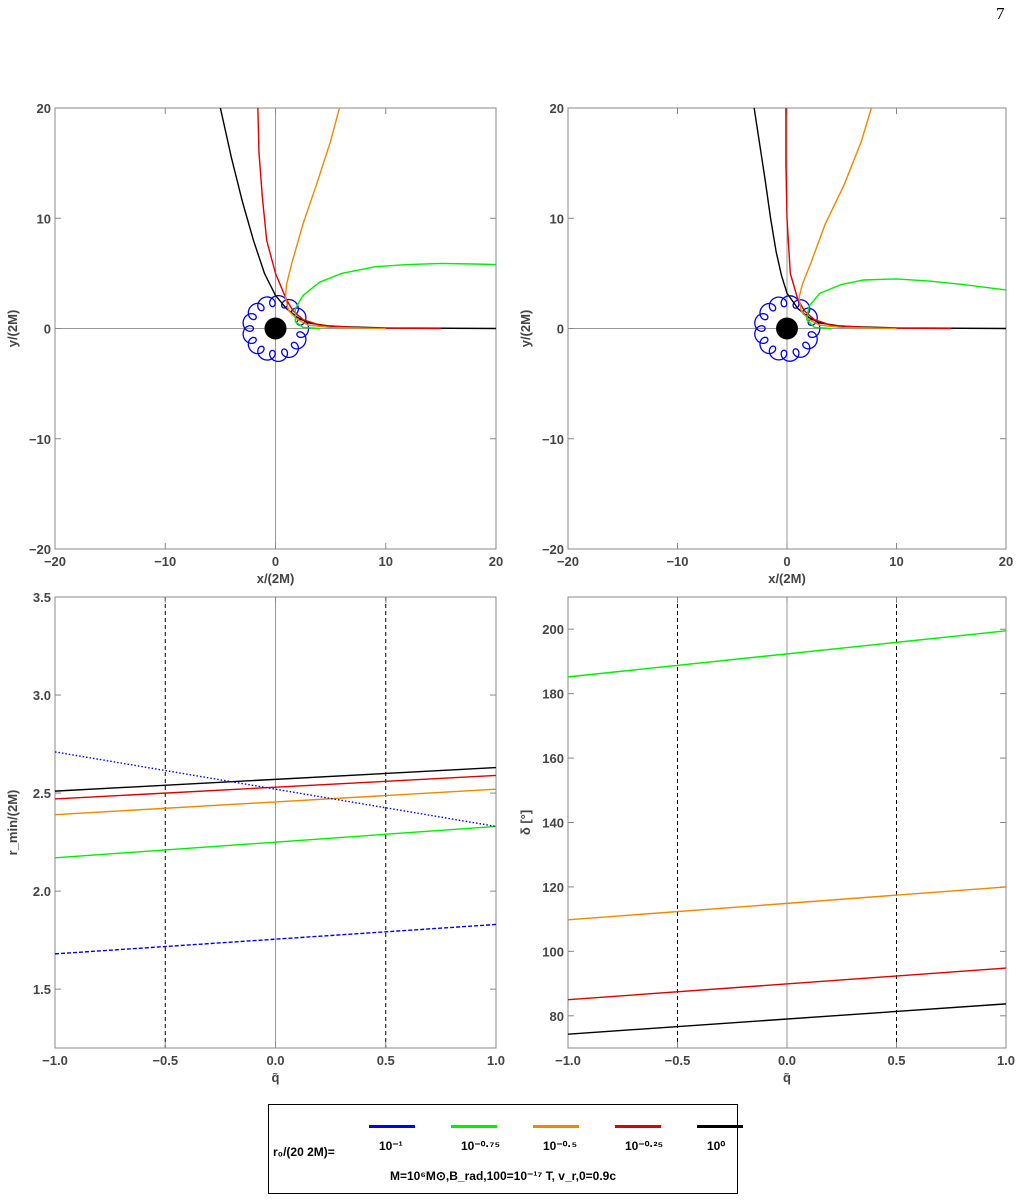  I want to click on legend-entry: 10⁻¹, so click(386, 1141).